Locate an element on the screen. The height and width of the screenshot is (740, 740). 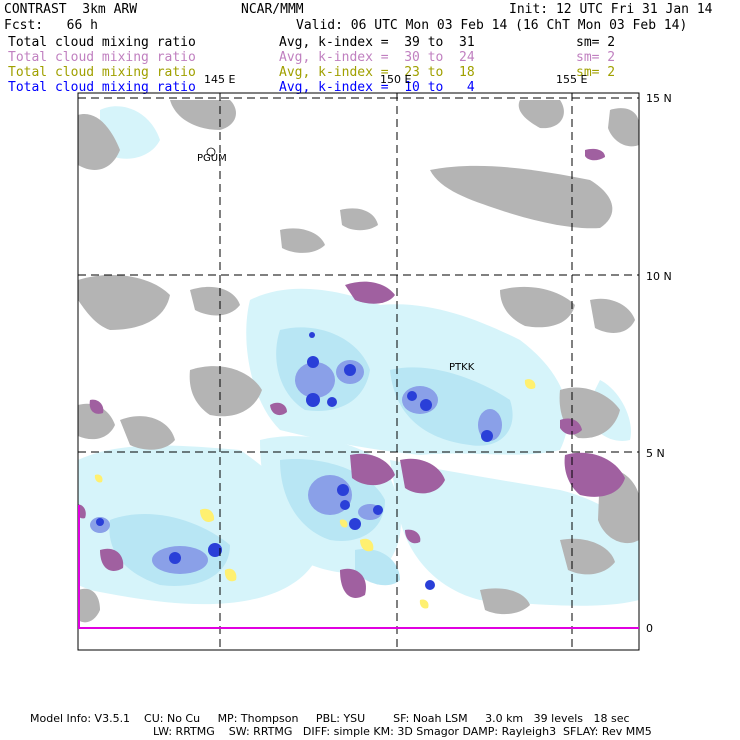
station-pgum-marker is located at coordinates (211, 152).